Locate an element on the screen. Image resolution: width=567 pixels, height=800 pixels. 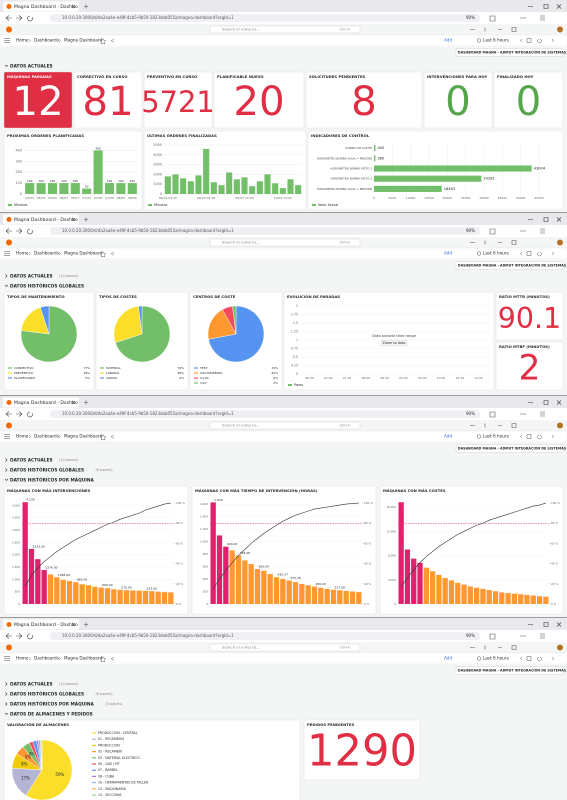
zoom-button is located at coordinates (394, 343).